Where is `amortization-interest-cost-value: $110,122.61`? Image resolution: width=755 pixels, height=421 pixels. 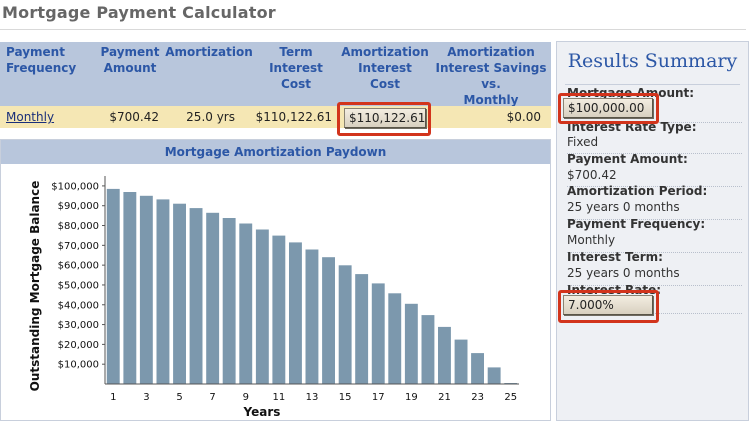
amortization-interest-cost-value: $110,122.61 is located at coordinates (385, 118).